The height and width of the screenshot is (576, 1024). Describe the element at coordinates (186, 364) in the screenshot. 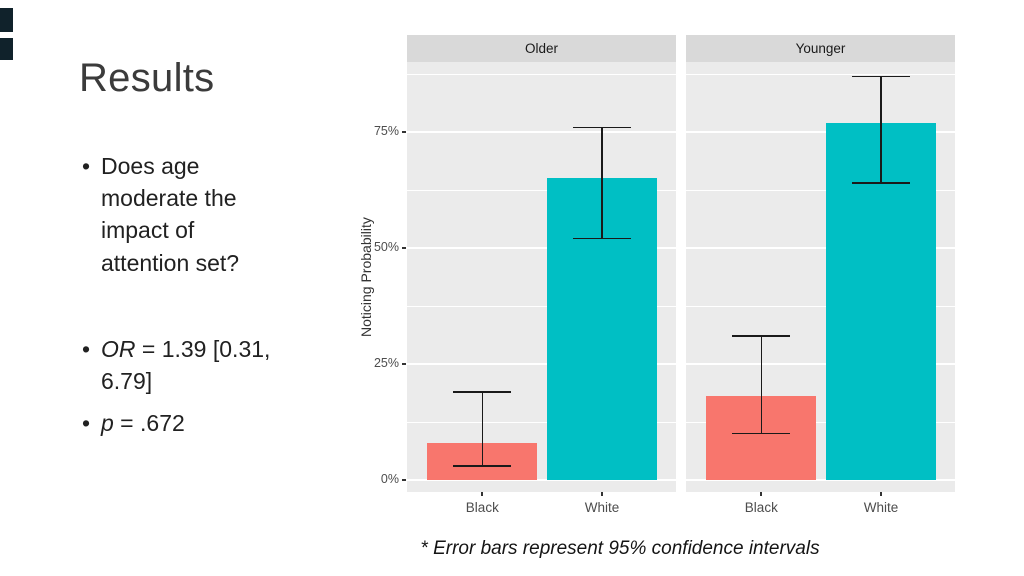

I see `bullet-text: = 1.39 [0.31, 6.79]` at that location.